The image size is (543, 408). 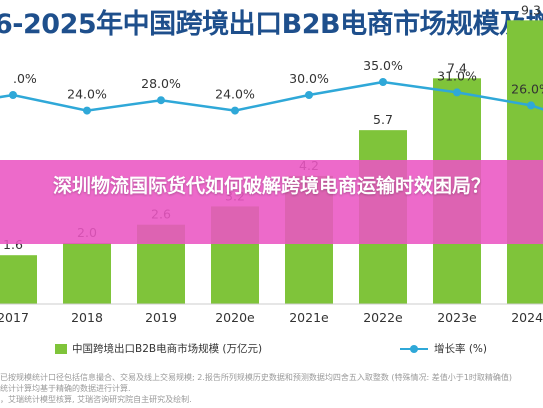 I want to click on source-line: ，艾瑞统计模型核算, 艾瑞咨询研究院自主研究及绘制., so click(x=96, y=399).